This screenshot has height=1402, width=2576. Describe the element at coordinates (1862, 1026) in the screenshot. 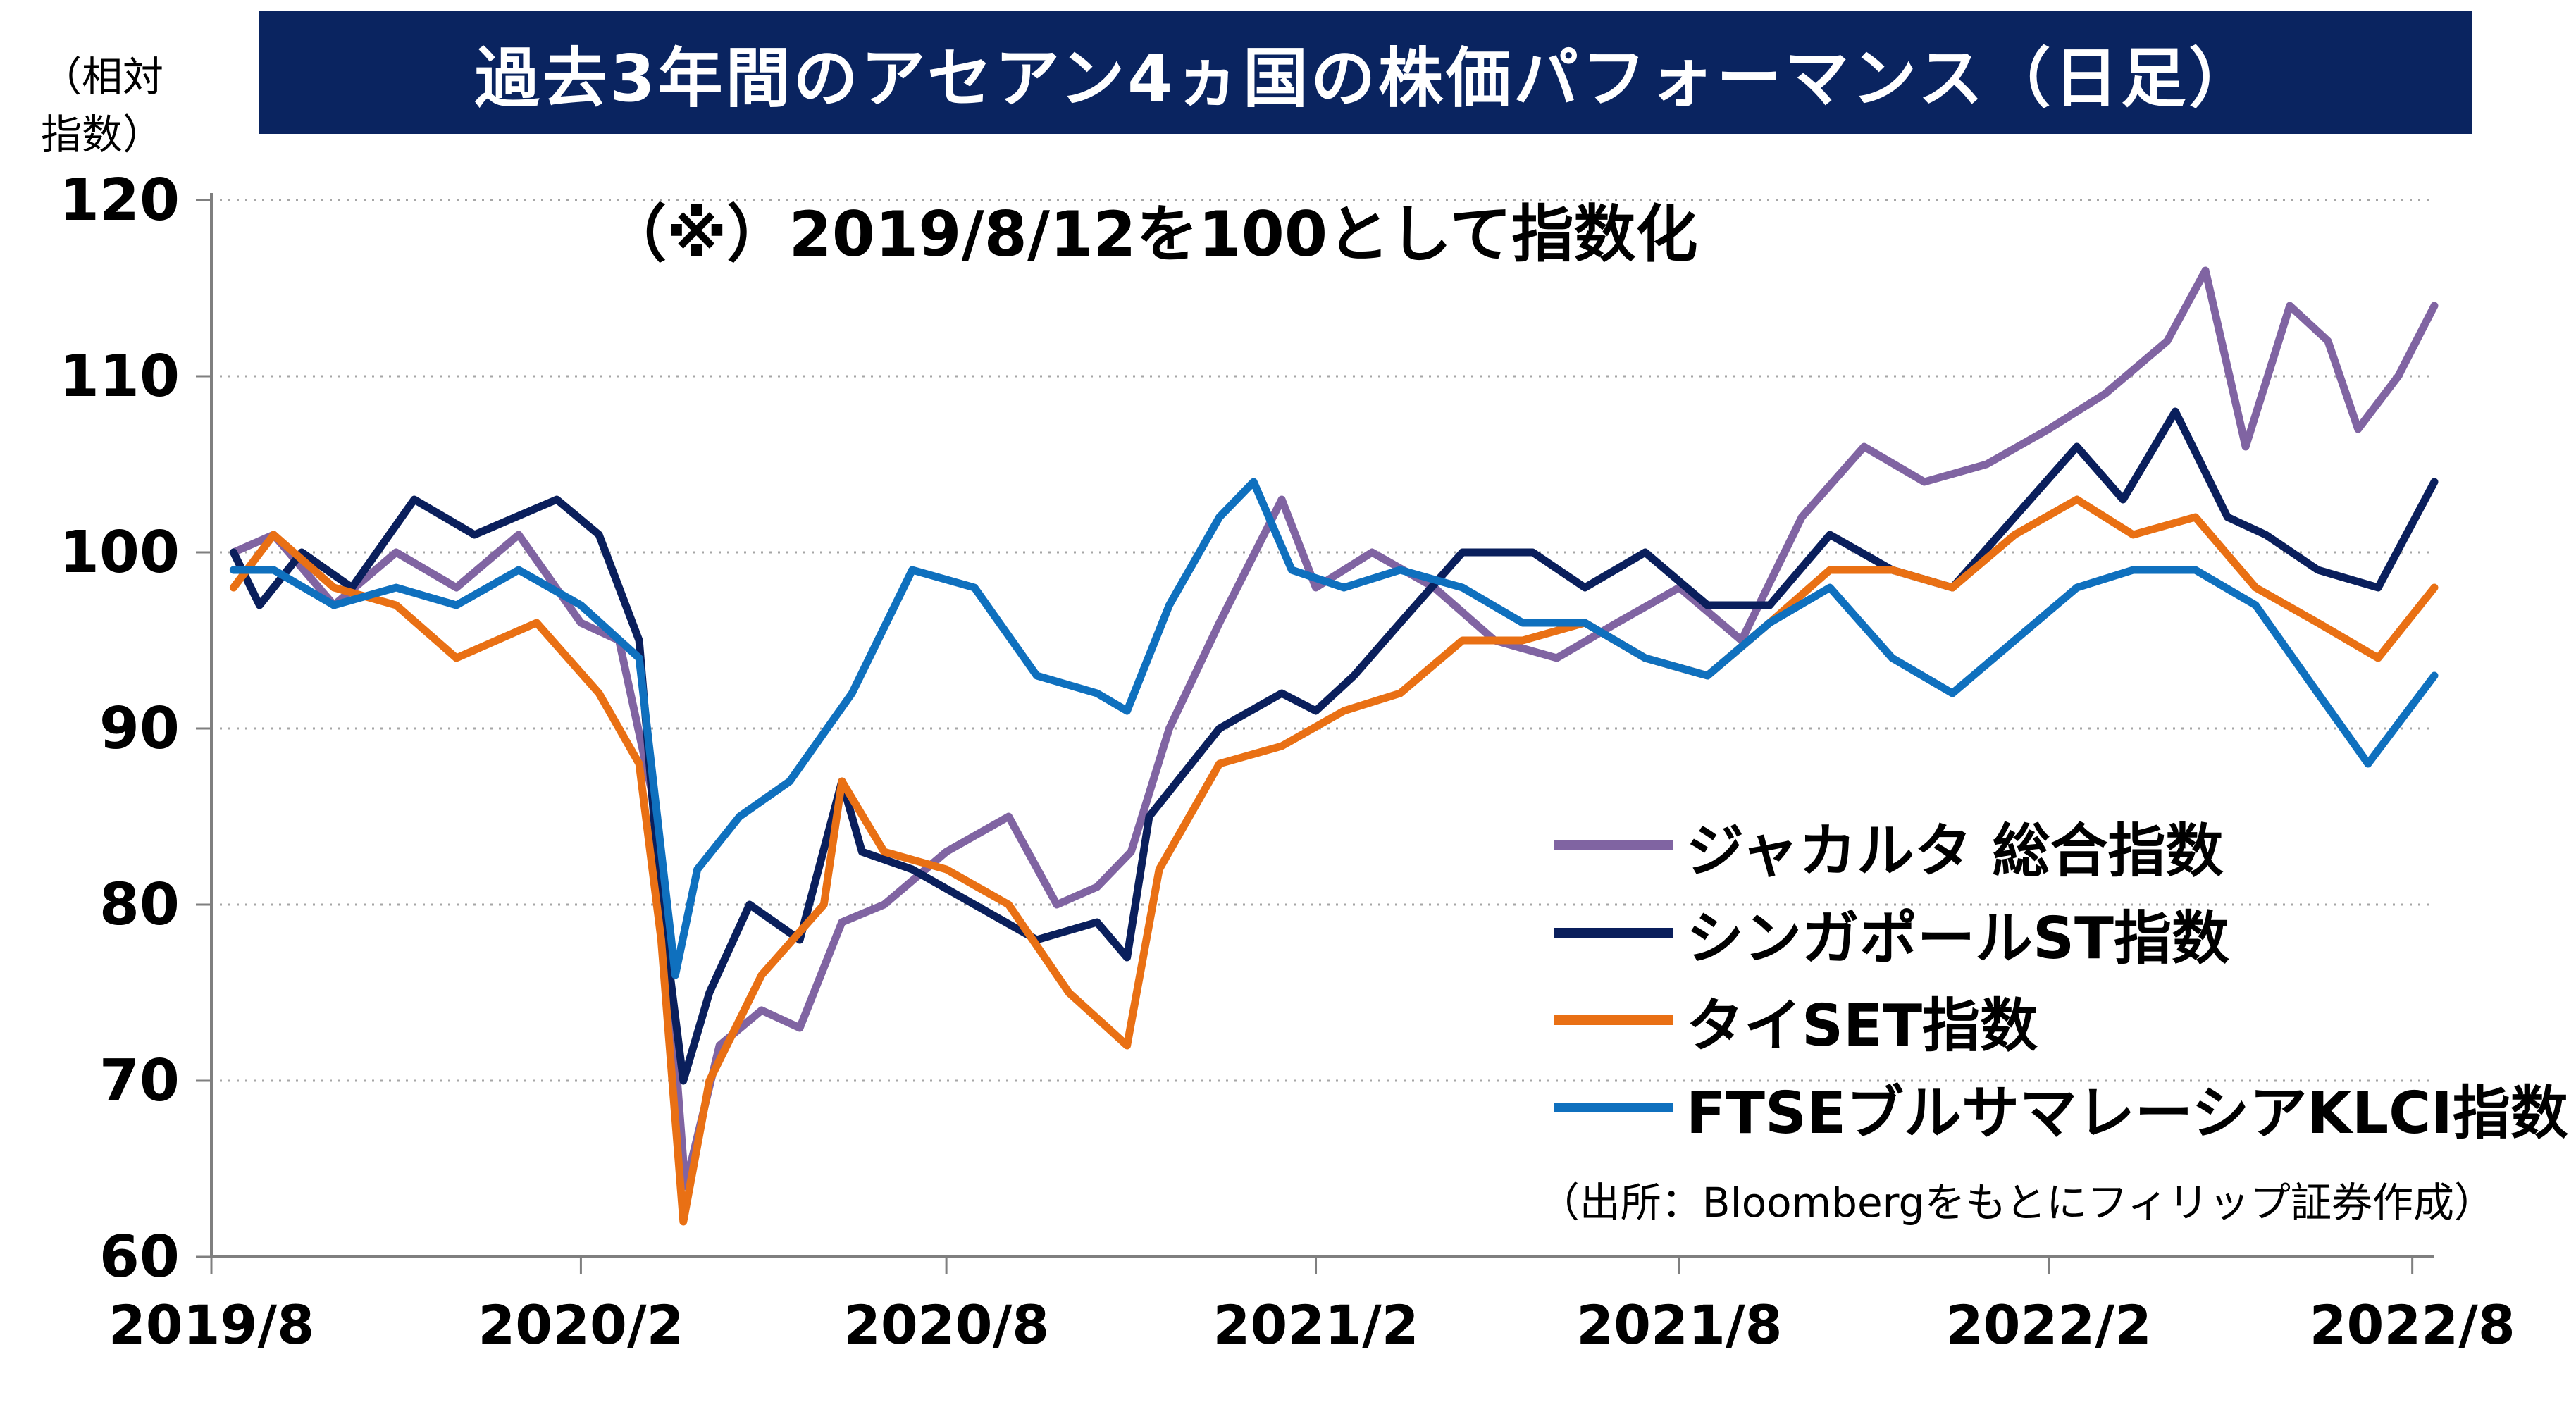

I see `legend-label: タイSET指数` at that location.